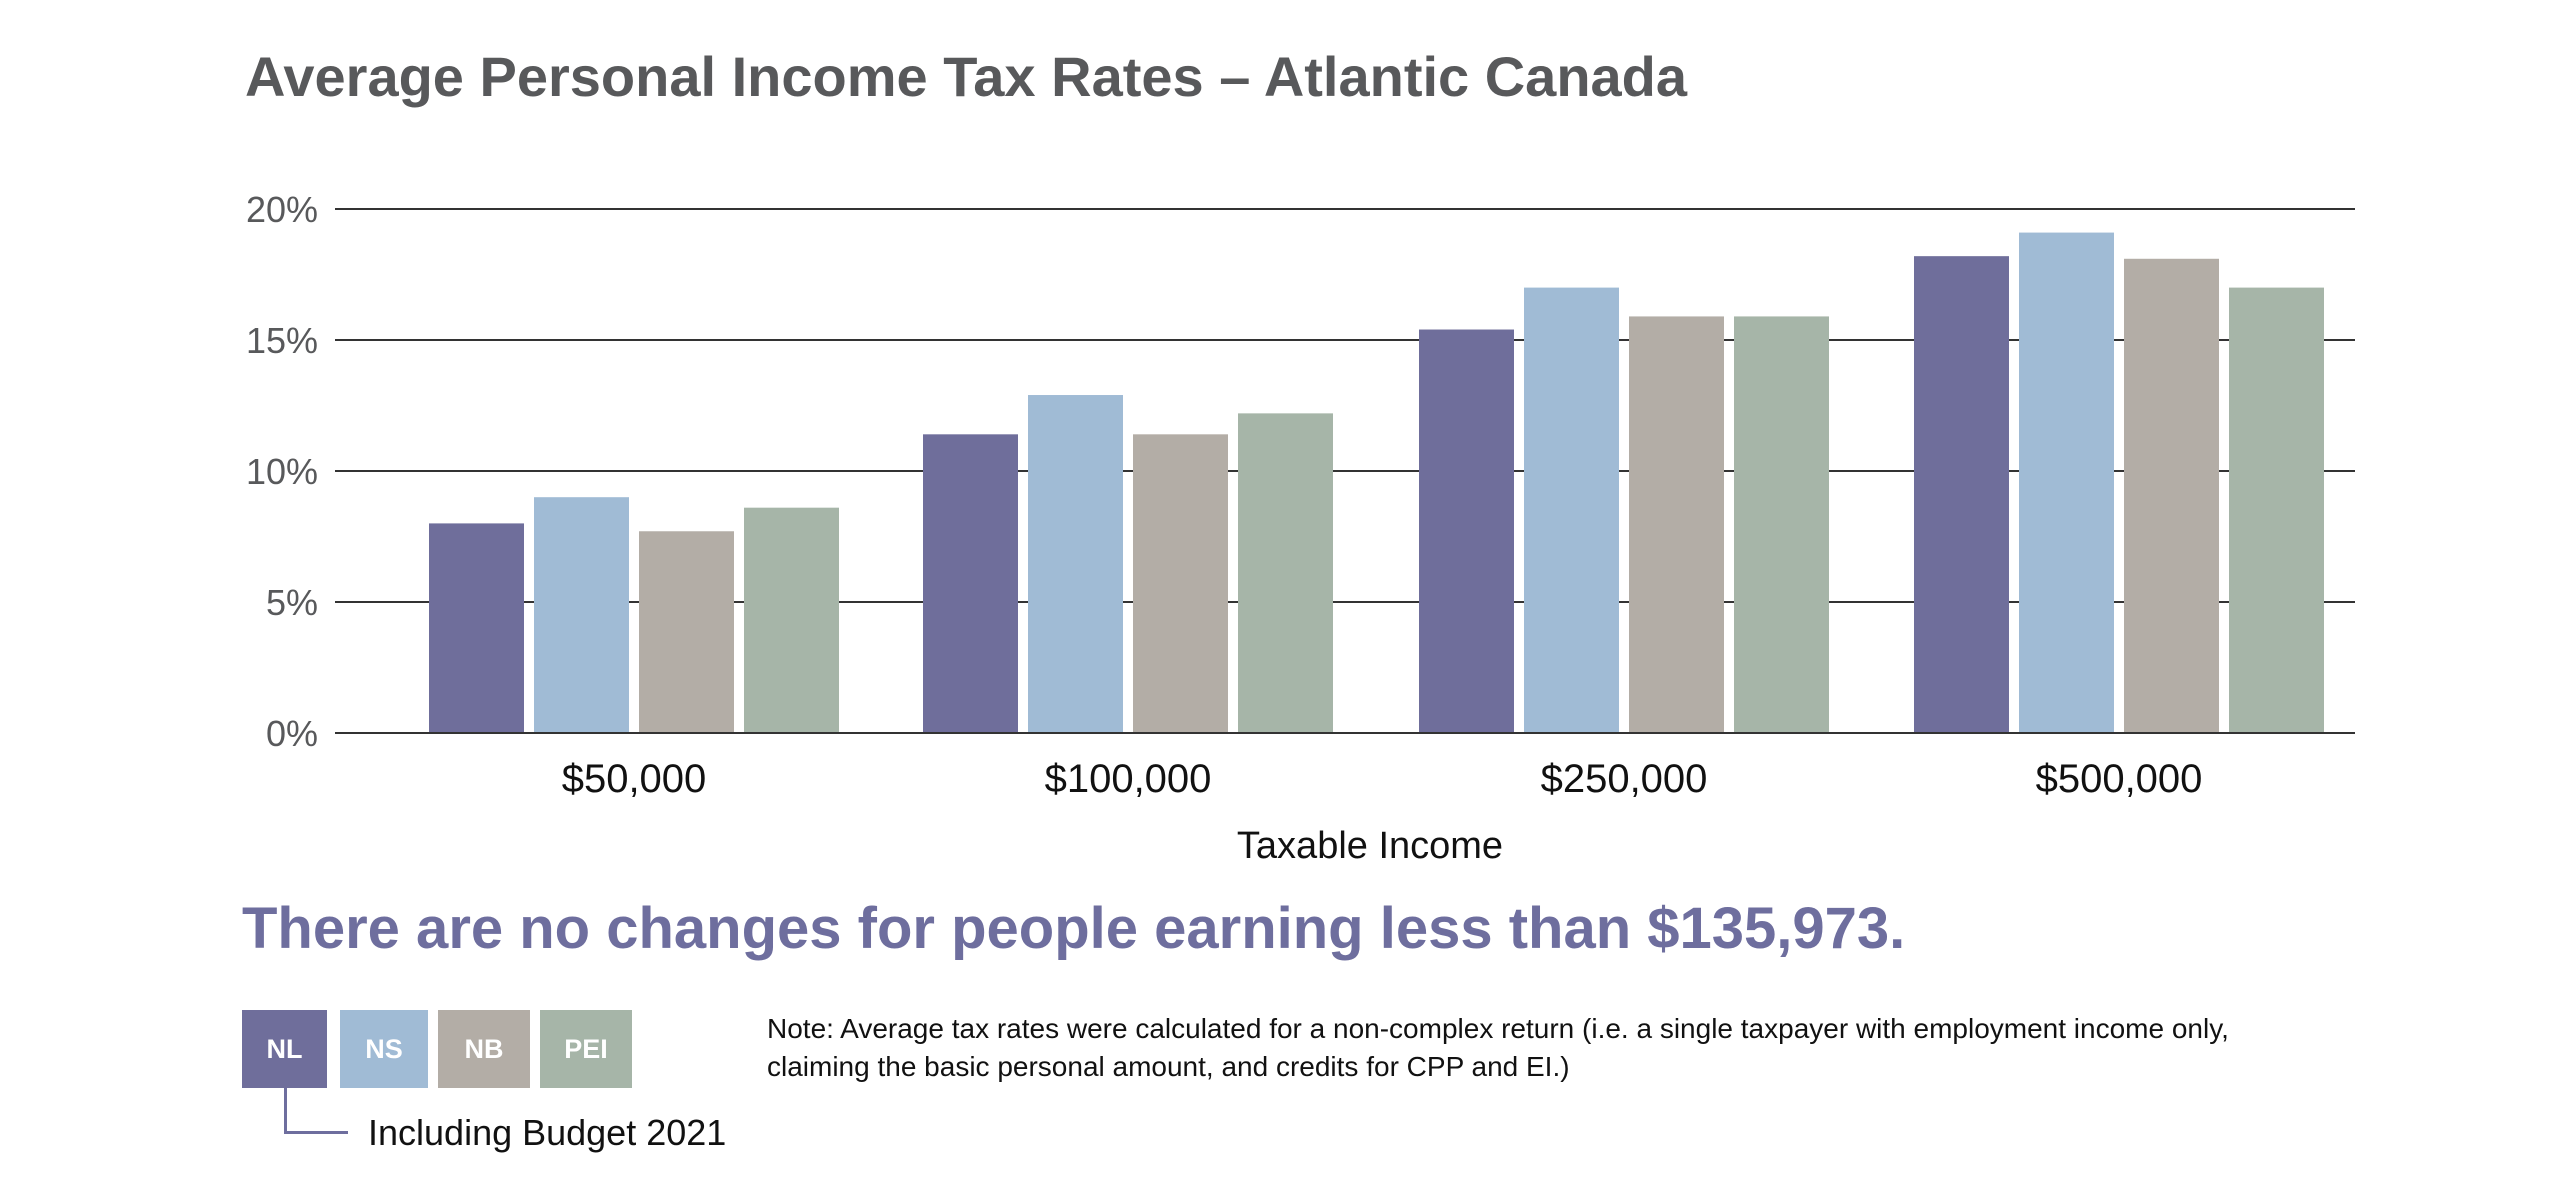 This screenshot has width=2550, height=1200. Describe the element at coordinates (282, 471) in the screenshot. I see `y-tick-label: 10%` at that location.